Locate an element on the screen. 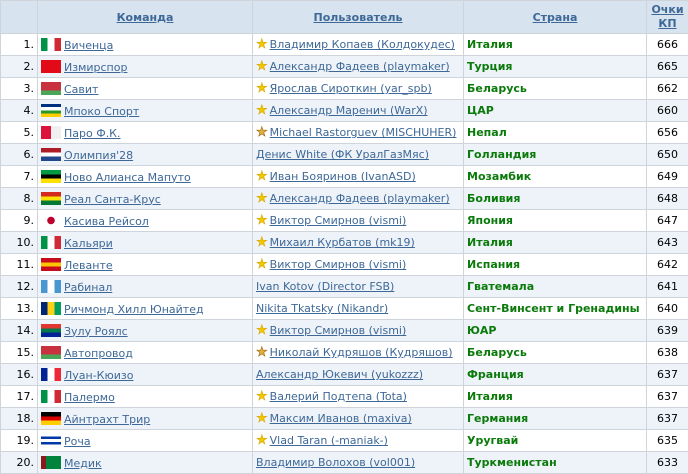  team-link: Айнтрахт Трир is located at coordinates (107, 419).